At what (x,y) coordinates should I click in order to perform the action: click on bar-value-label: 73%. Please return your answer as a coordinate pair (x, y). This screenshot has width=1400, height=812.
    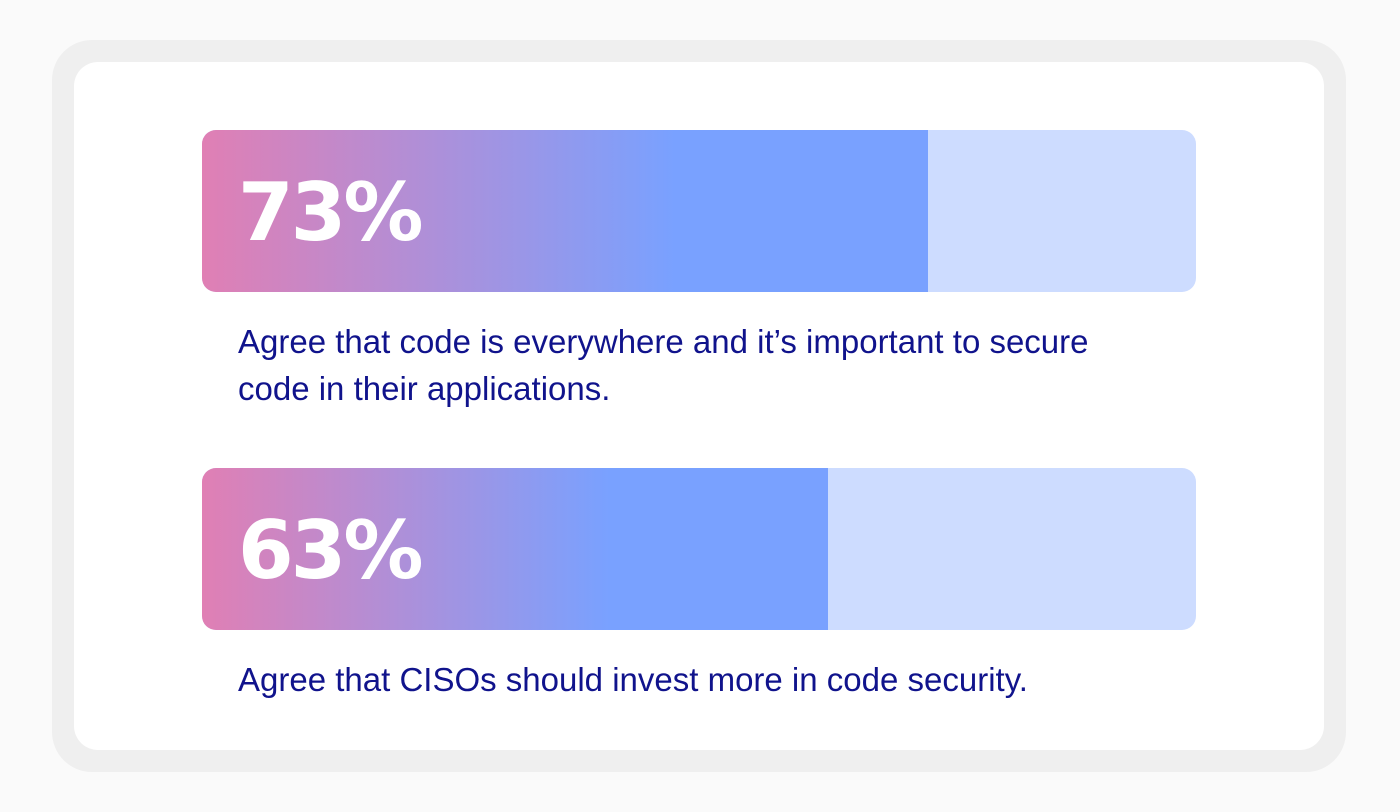
    Looking at the image, I should click on (330, 212).